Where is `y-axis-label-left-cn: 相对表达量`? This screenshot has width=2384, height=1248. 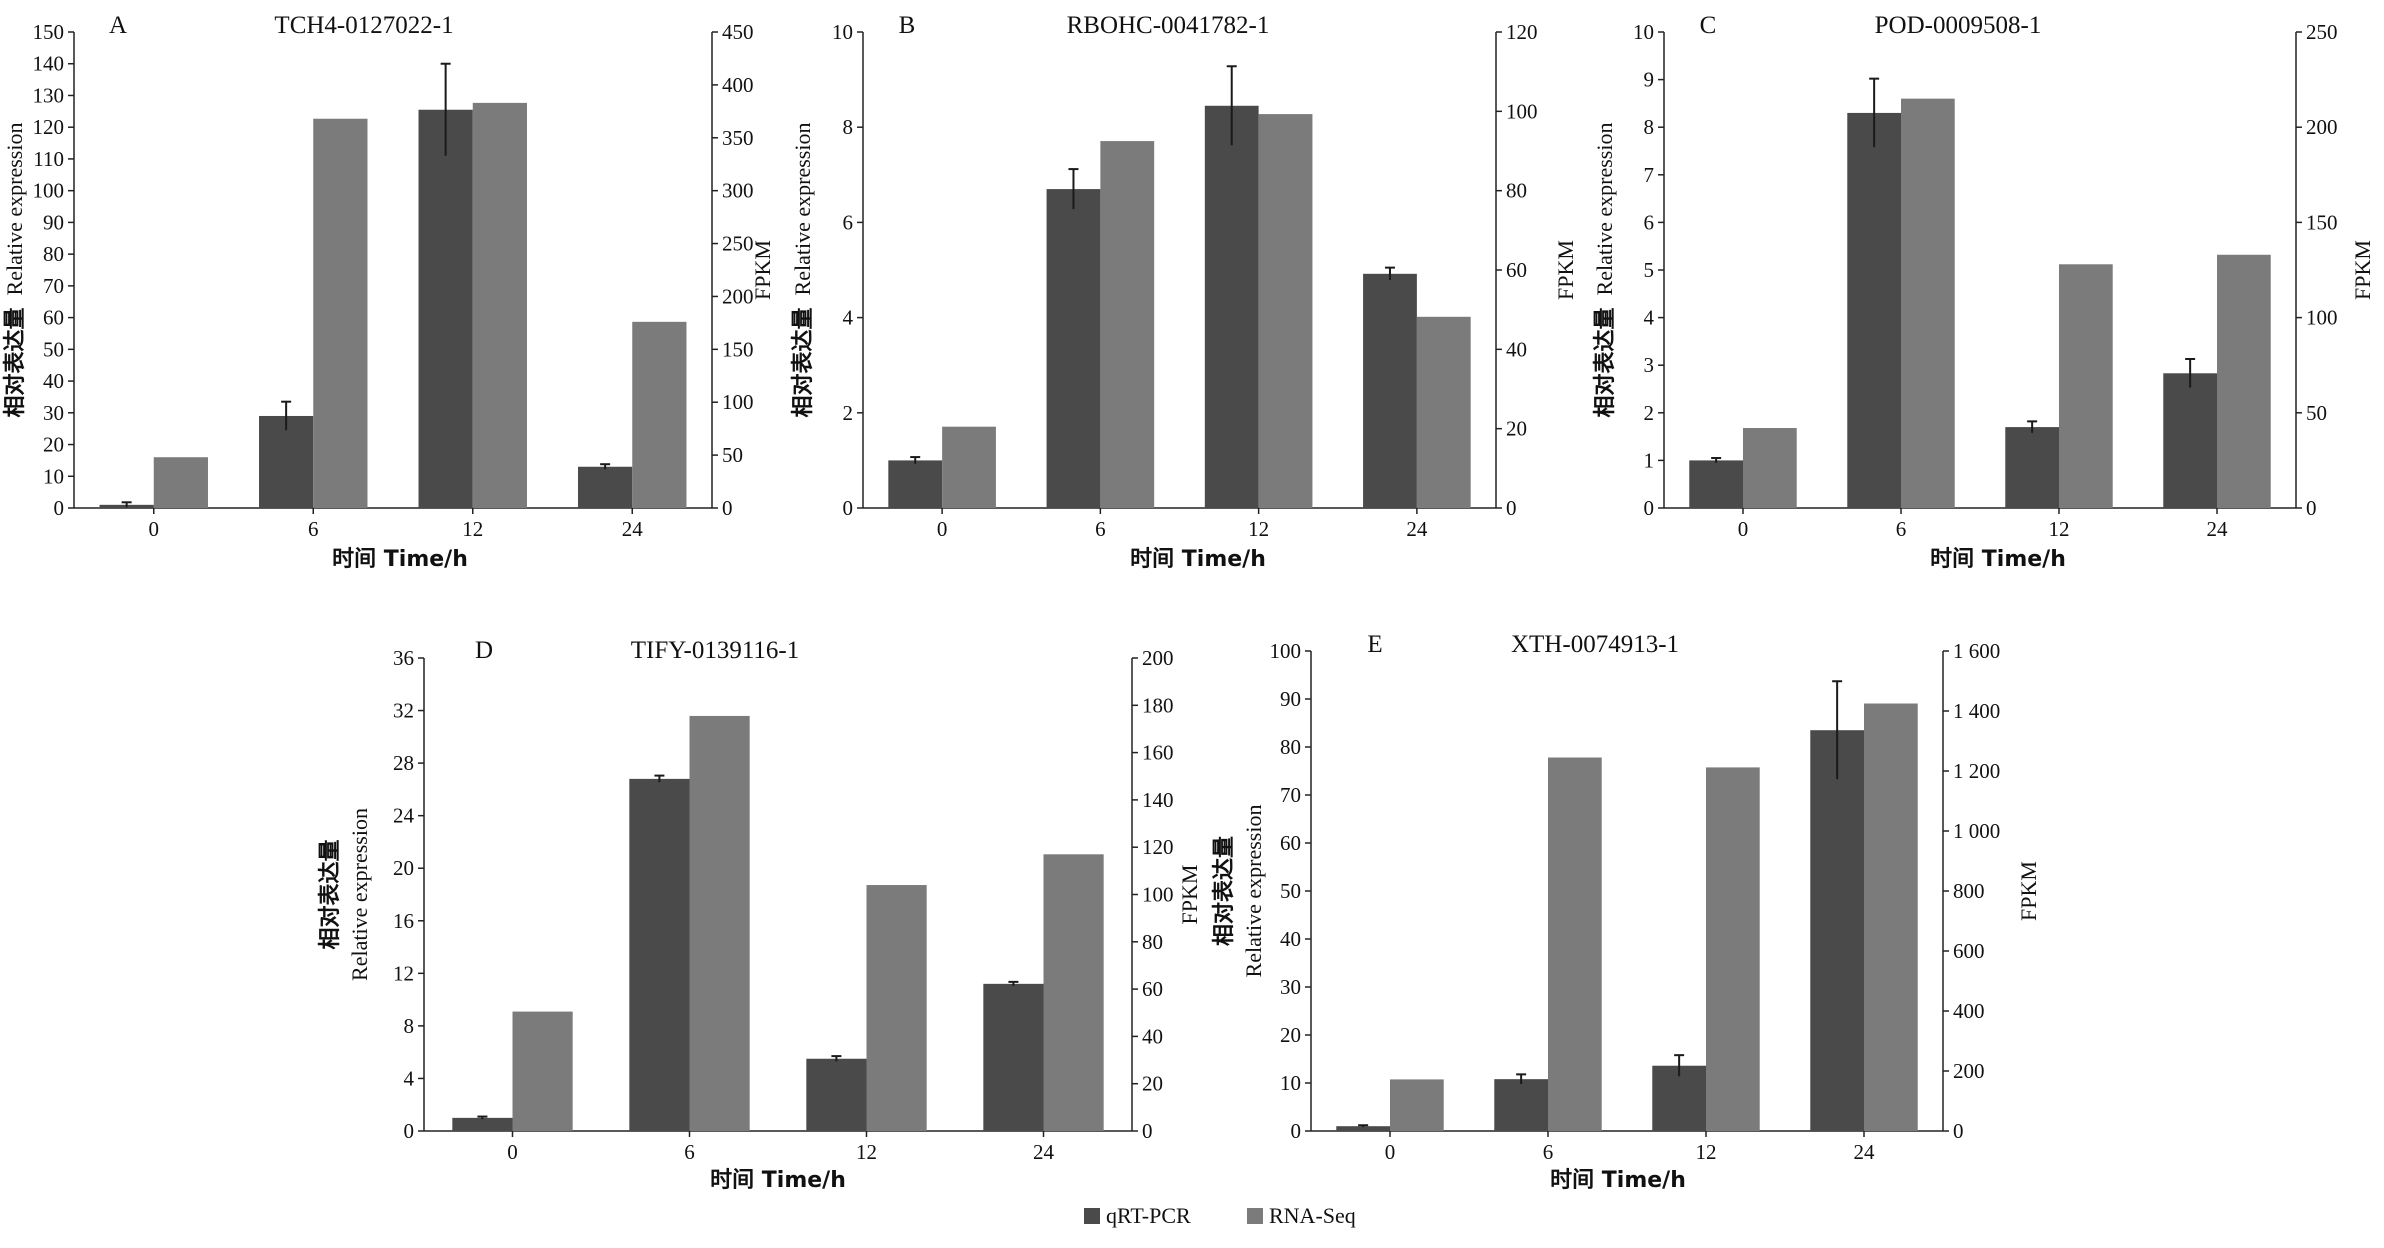 y-axis-label-left-cn: 相对表达量 is located at coordinates (330, 894).